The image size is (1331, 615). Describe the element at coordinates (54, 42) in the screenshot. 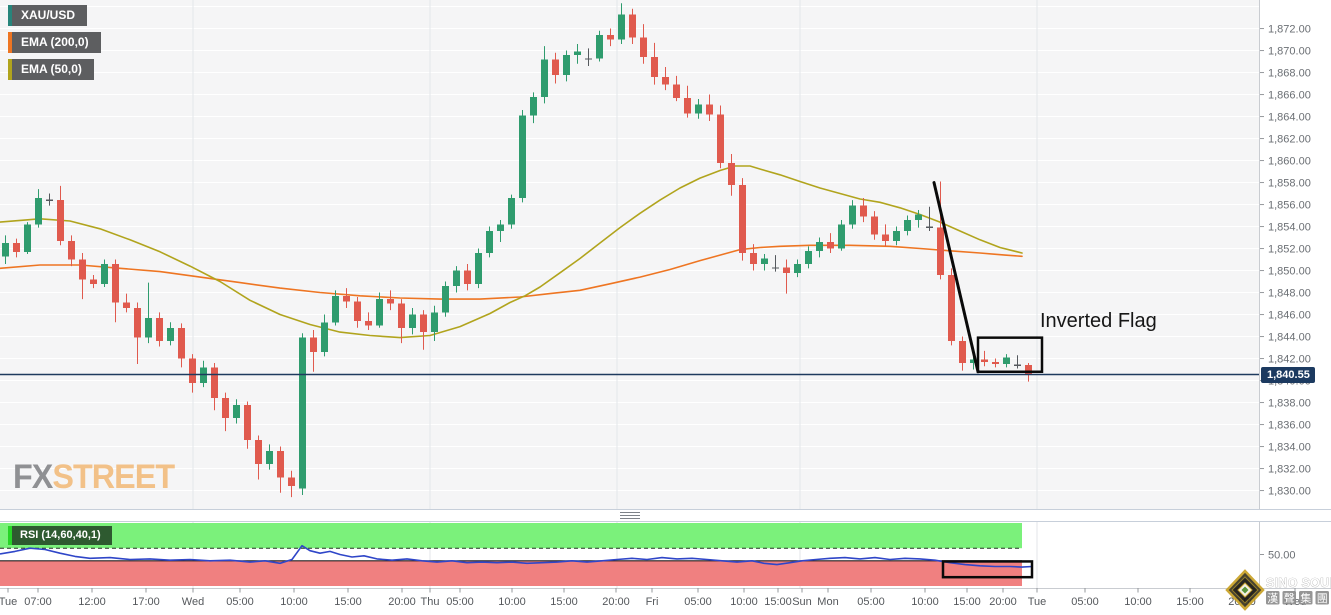

I see `ema200-badge: EMA (200,0)` at that location.